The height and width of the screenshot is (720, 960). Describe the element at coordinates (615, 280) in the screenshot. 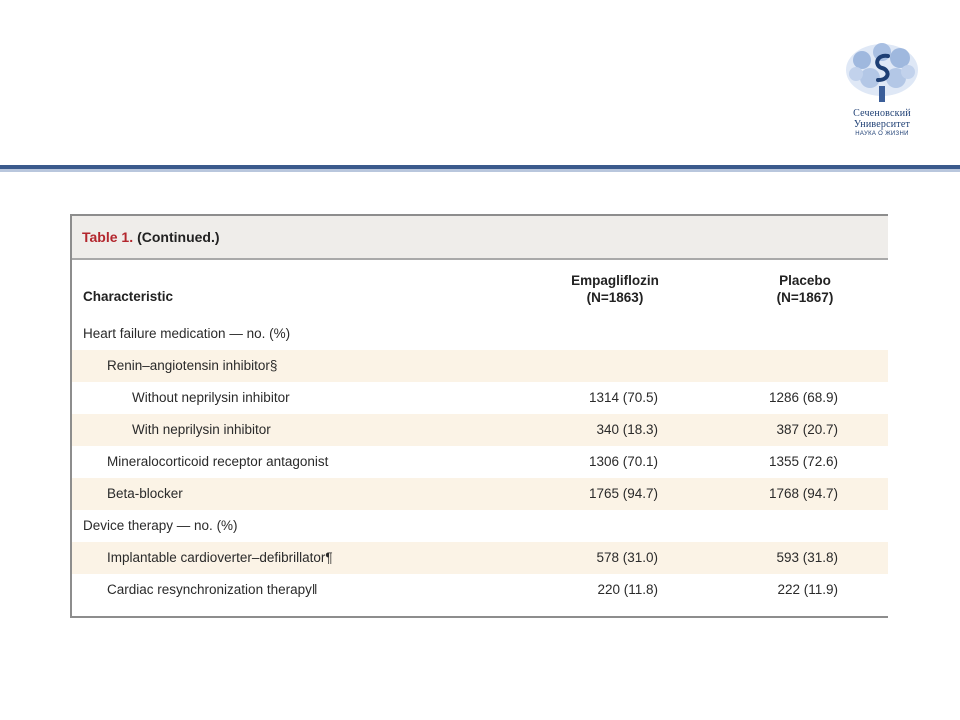

I see `column-header-empagliflozin-name: Empagliflozin` at that location.